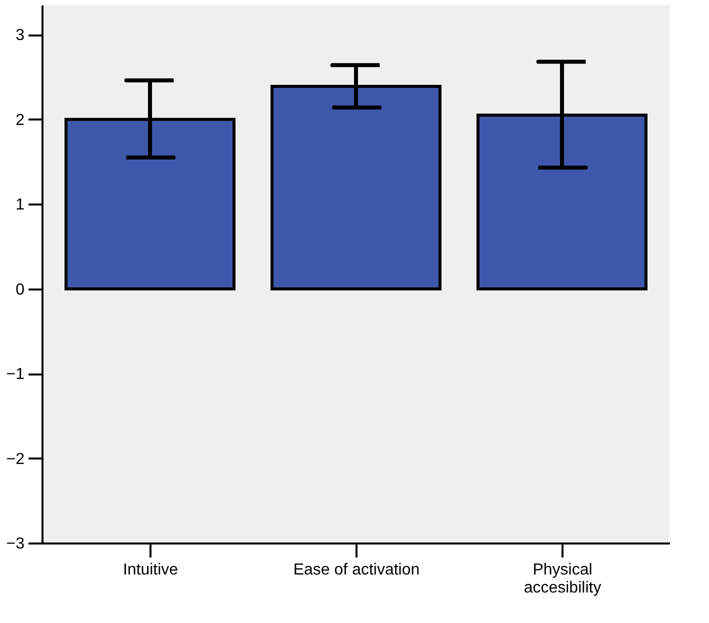 The width and height of the screenshot is (709, 623). I want to click on y-tick-label: 1, so click(20, 205).